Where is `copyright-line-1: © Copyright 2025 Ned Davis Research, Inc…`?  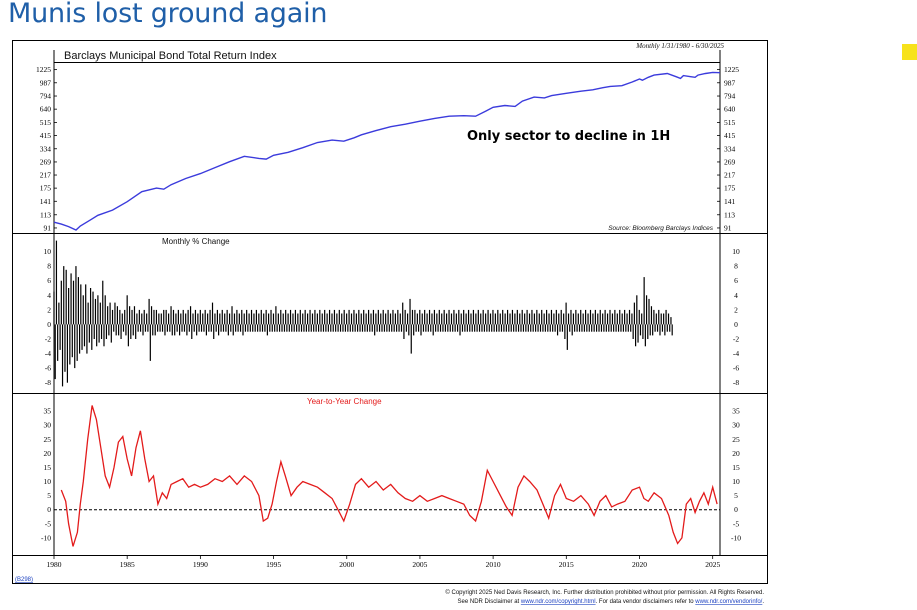 copyright-line-1: © Copyright 2025 Ned Davis Research, Inc… is located at coordinates (604, 592).